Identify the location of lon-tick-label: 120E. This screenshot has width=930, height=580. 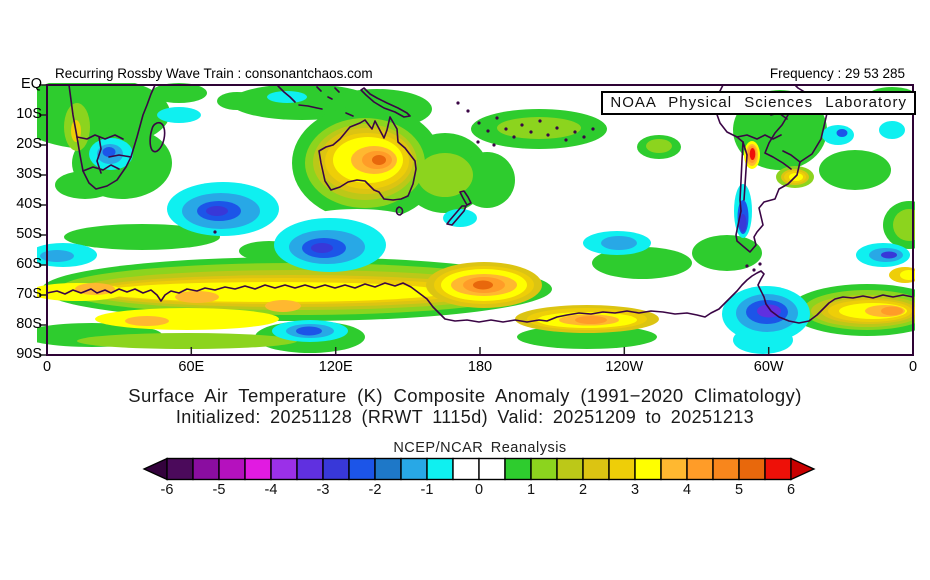
(335, 367).